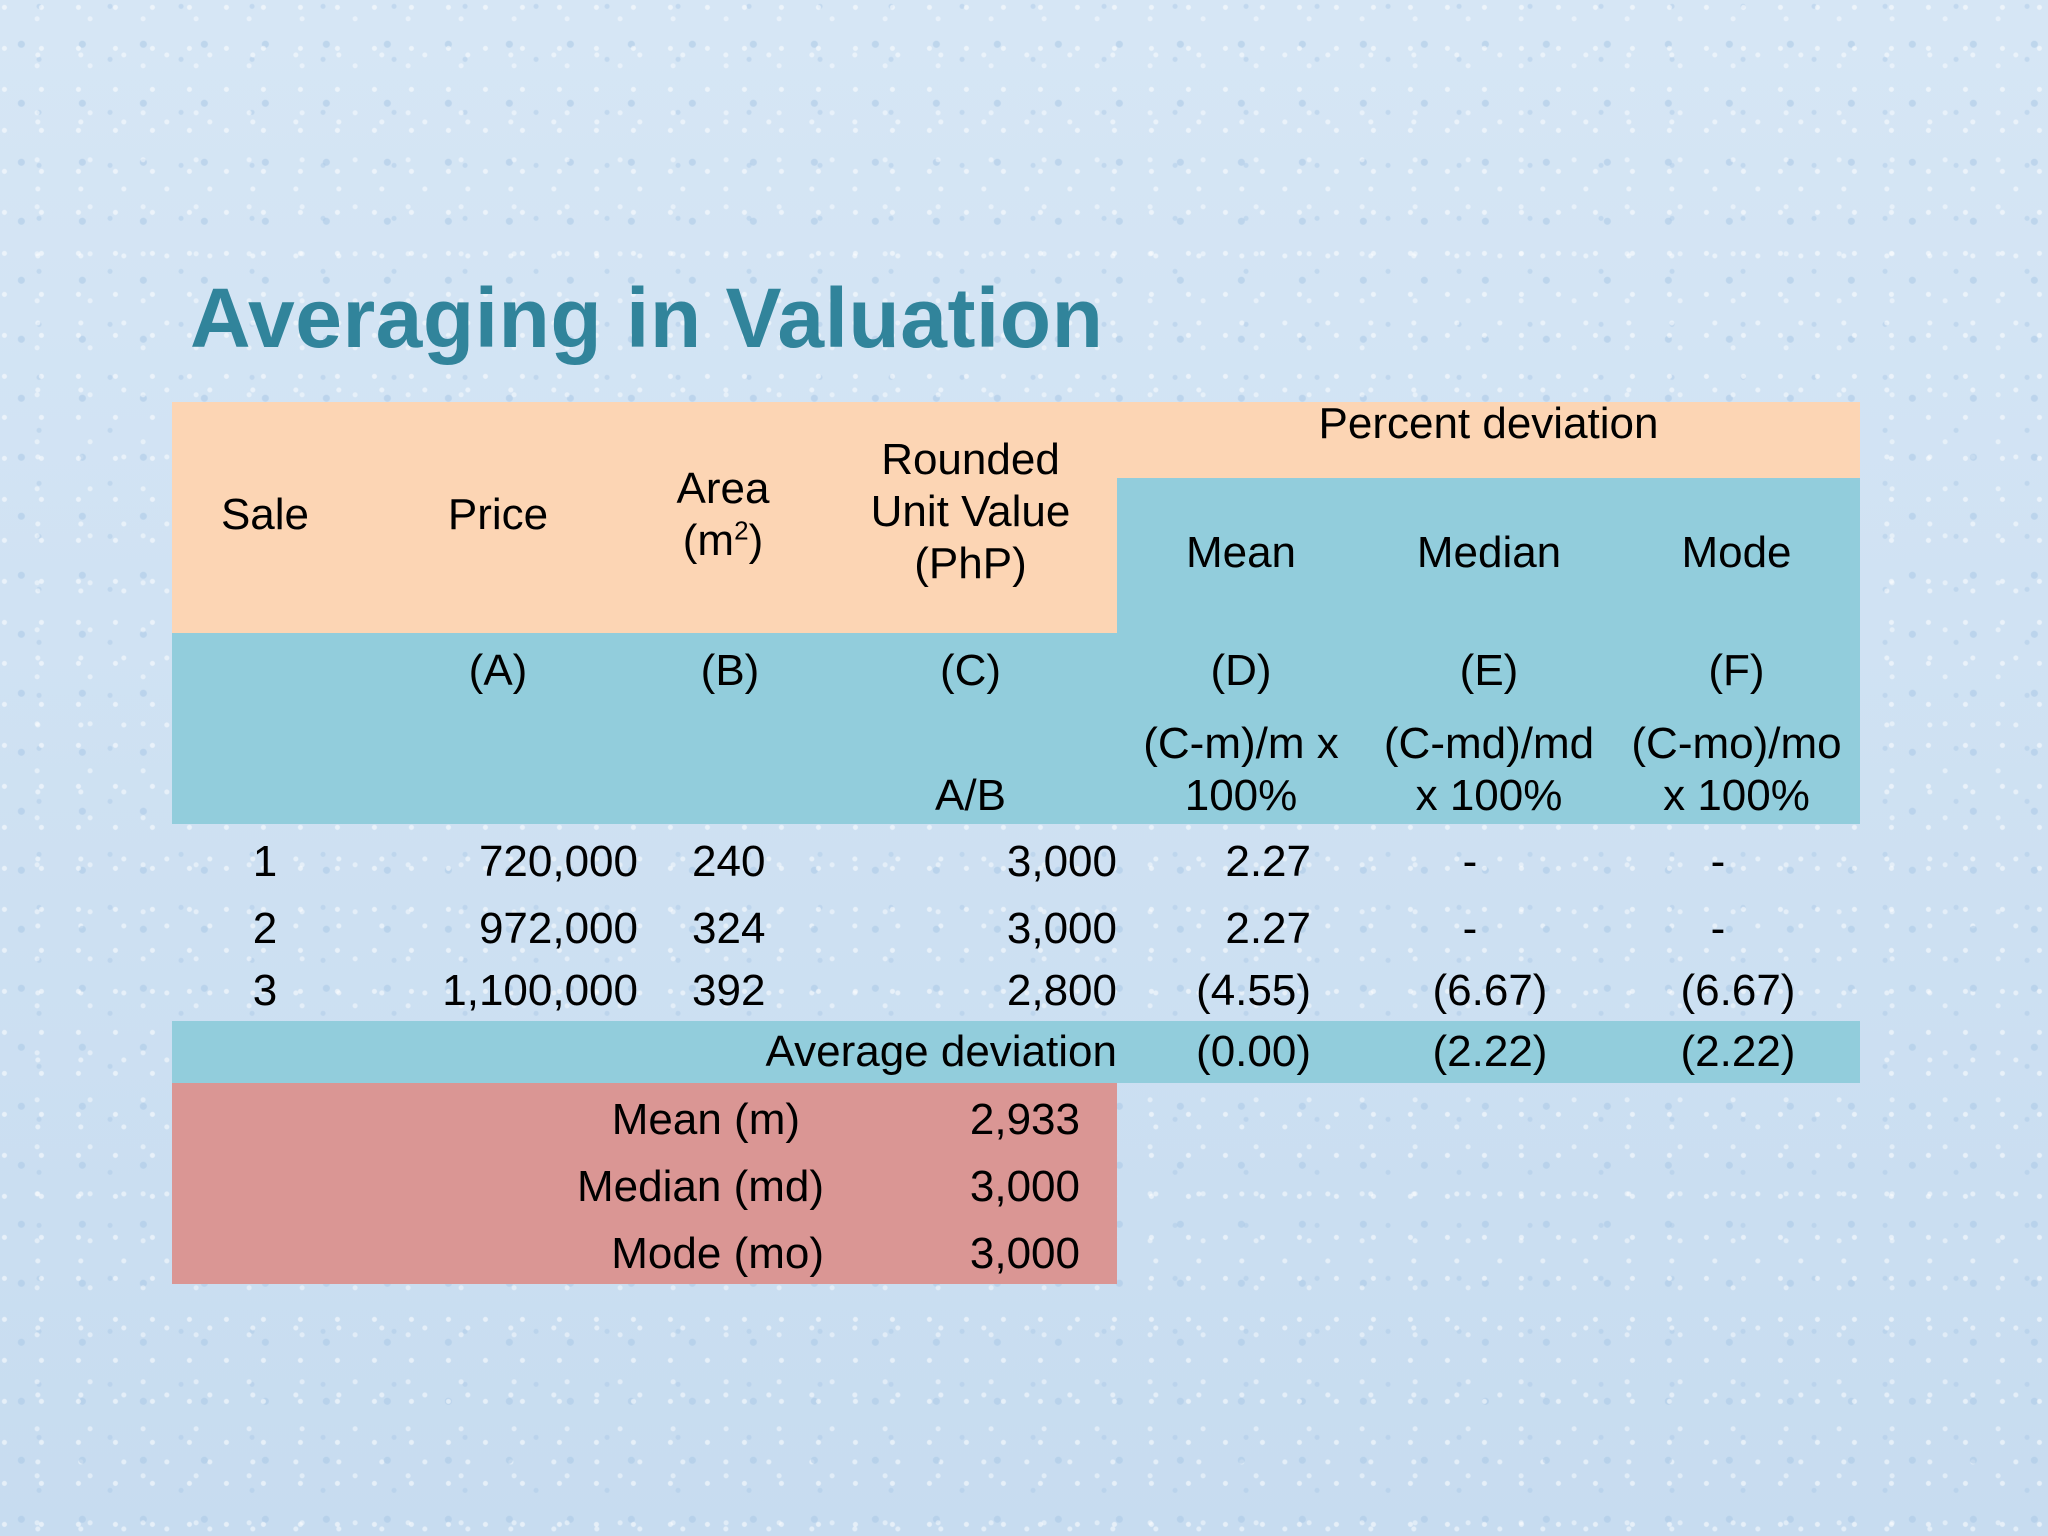 The image size is (2048, 1536). Describe the element at coordinates (723, 540) in the screenshot. I see `header-area-line2: (m2)` at that location.